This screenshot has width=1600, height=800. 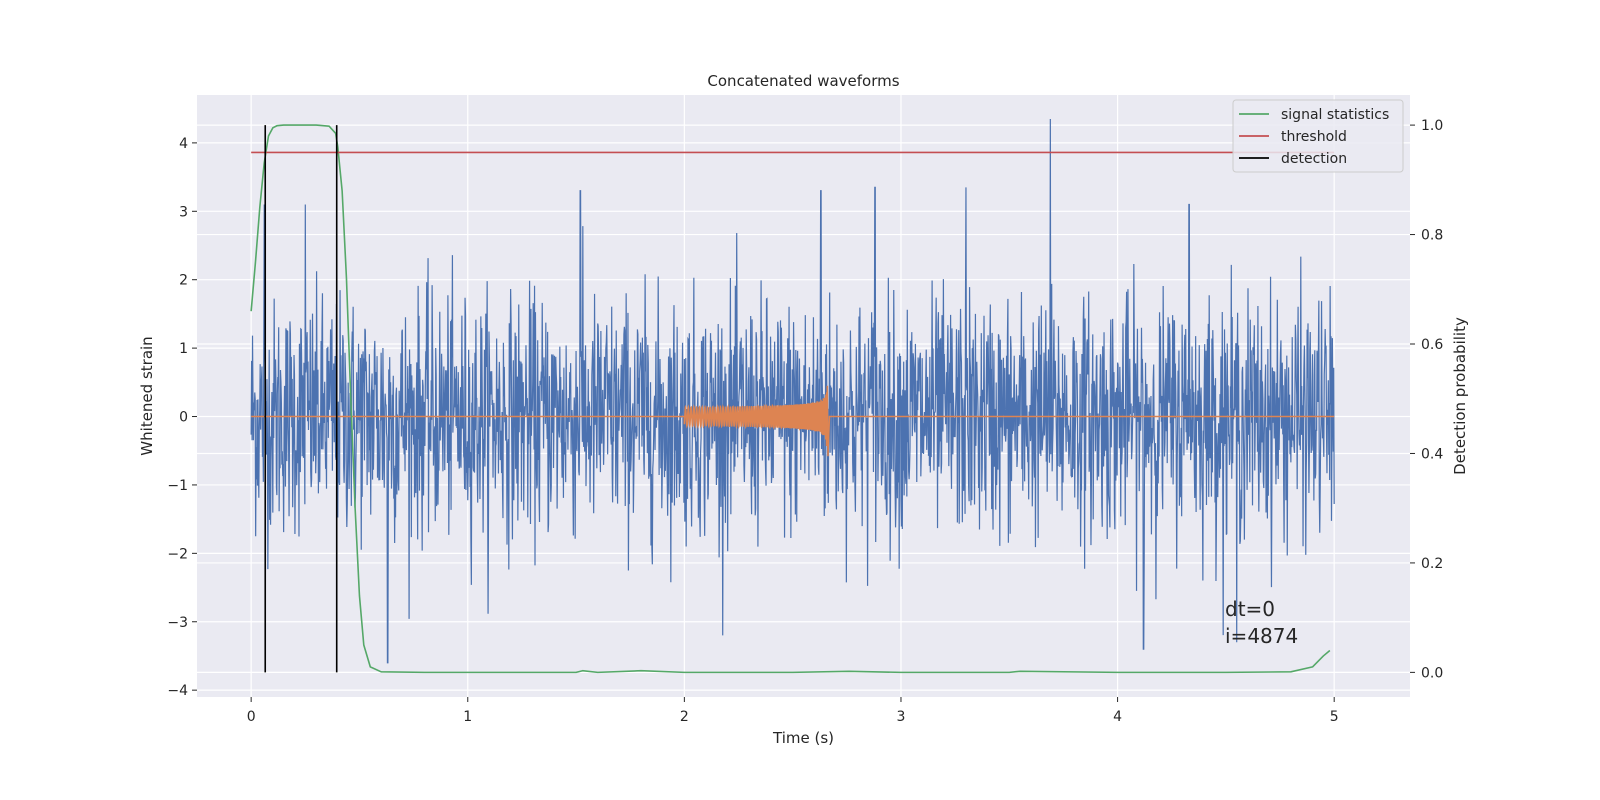 I want to click on legend-box, so click(x=1318, y=136).